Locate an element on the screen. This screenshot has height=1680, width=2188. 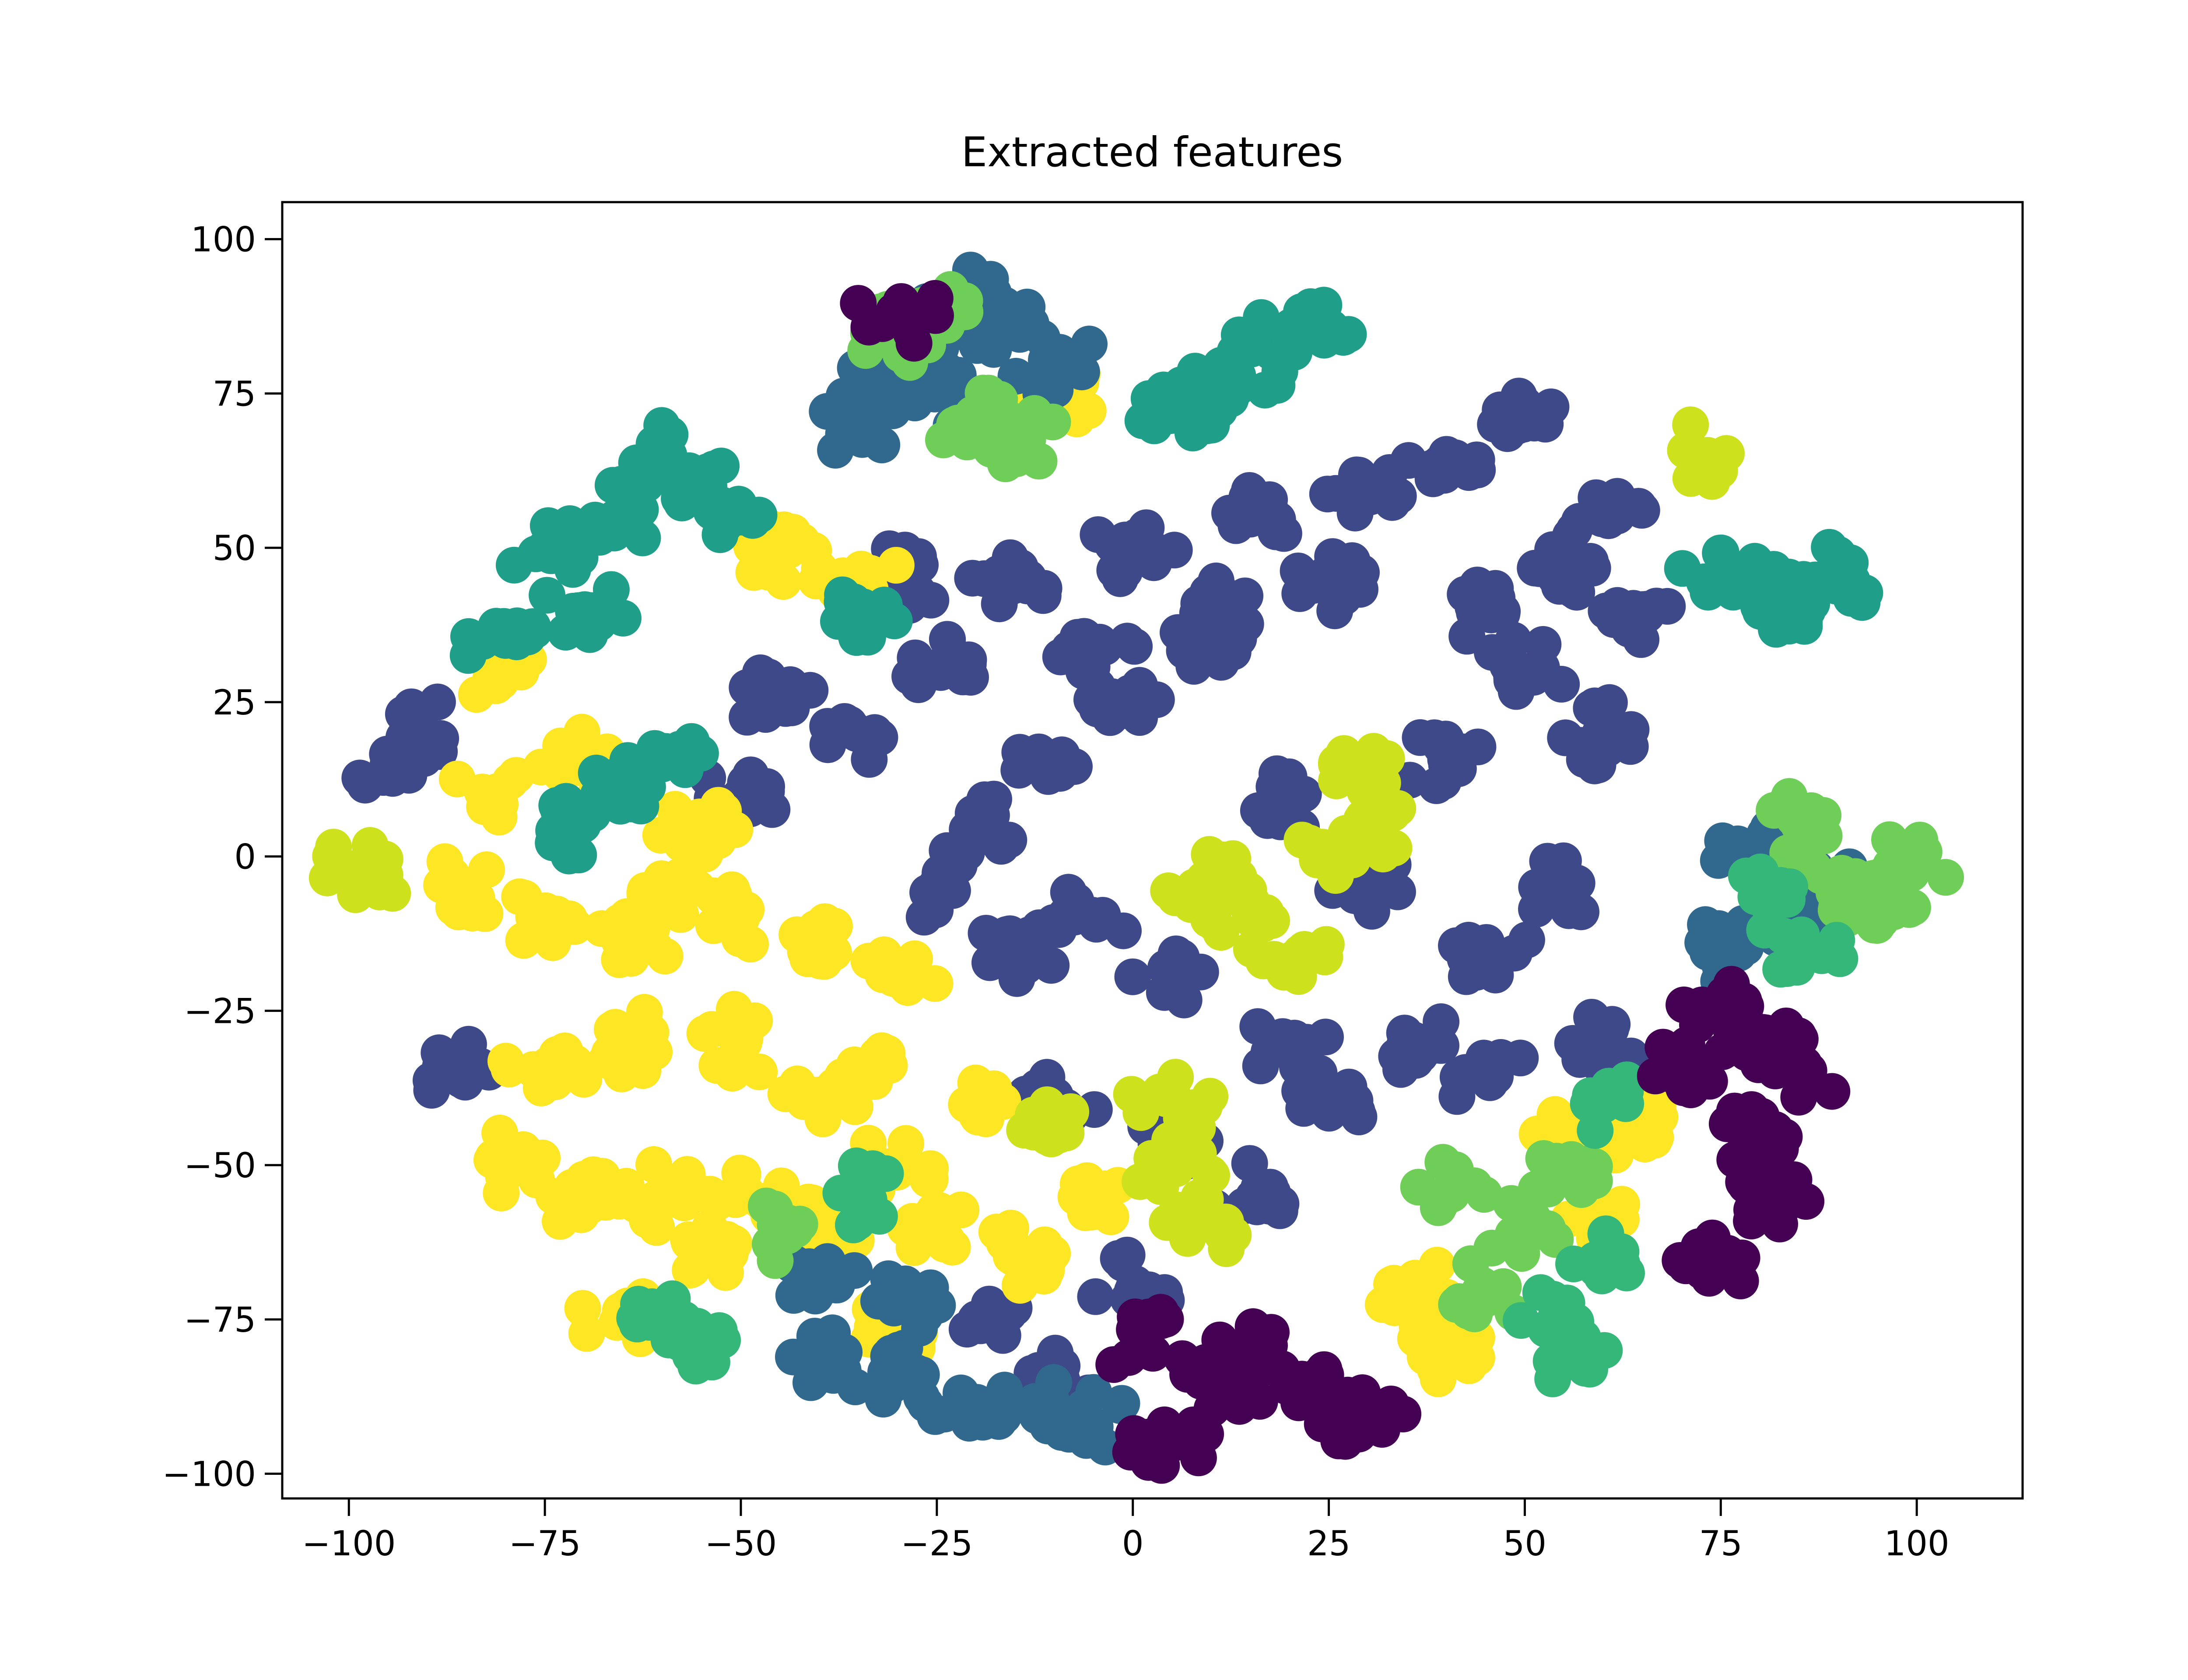
x-tick-label: 100 is located at coordinates (1917, 1544).